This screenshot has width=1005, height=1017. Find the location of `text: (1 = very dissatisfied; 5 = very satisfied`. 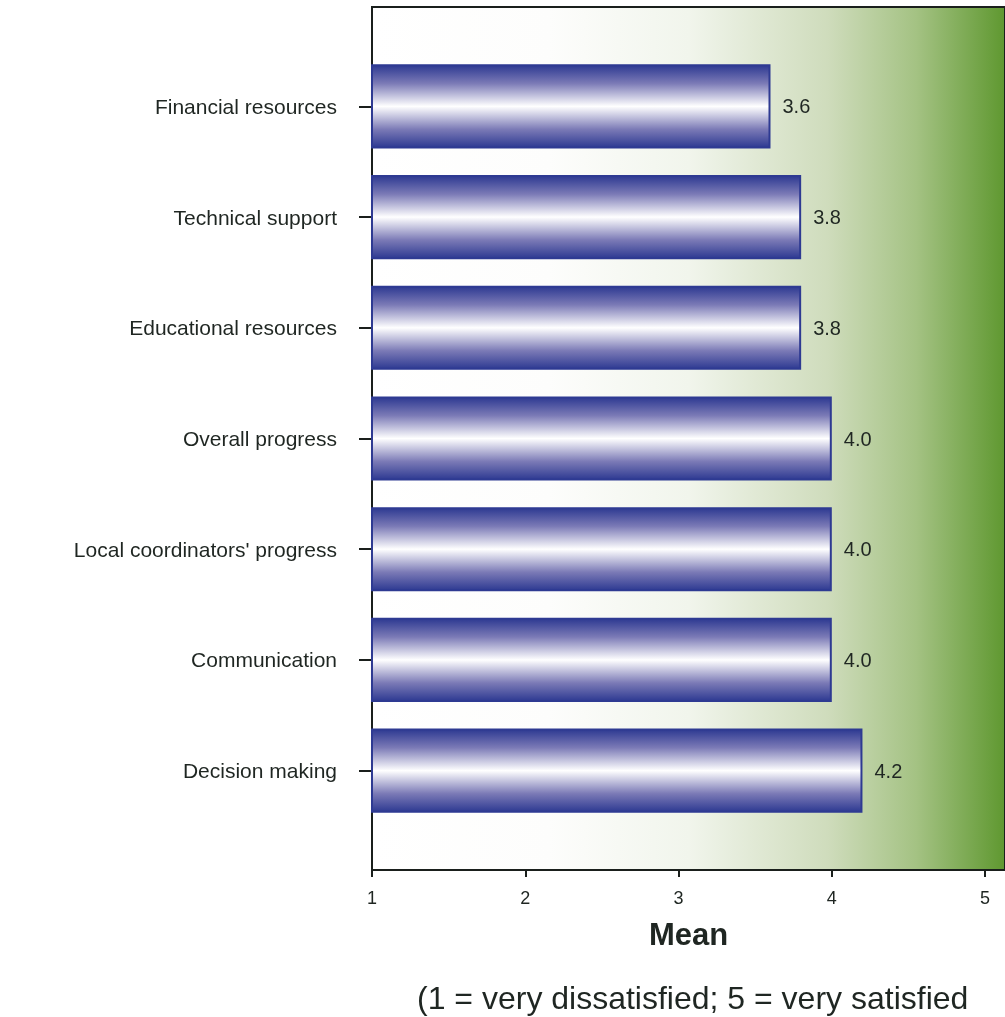

text: (1 = very dissatisfied; 5 = very satisfied is located at coordinates (693, 998).